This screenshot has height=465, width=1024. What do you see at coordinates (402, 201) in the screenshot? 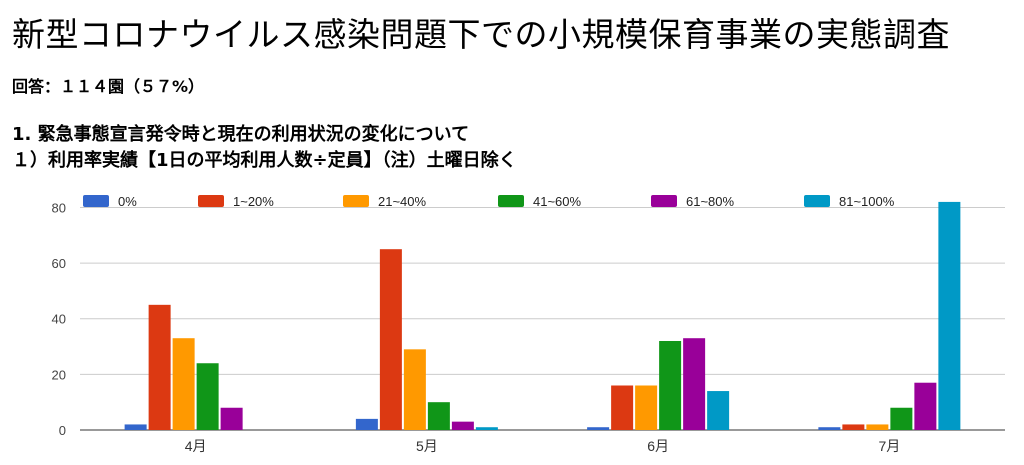
I see `legend-label: 21~40%` at bounding box center [402, 201].